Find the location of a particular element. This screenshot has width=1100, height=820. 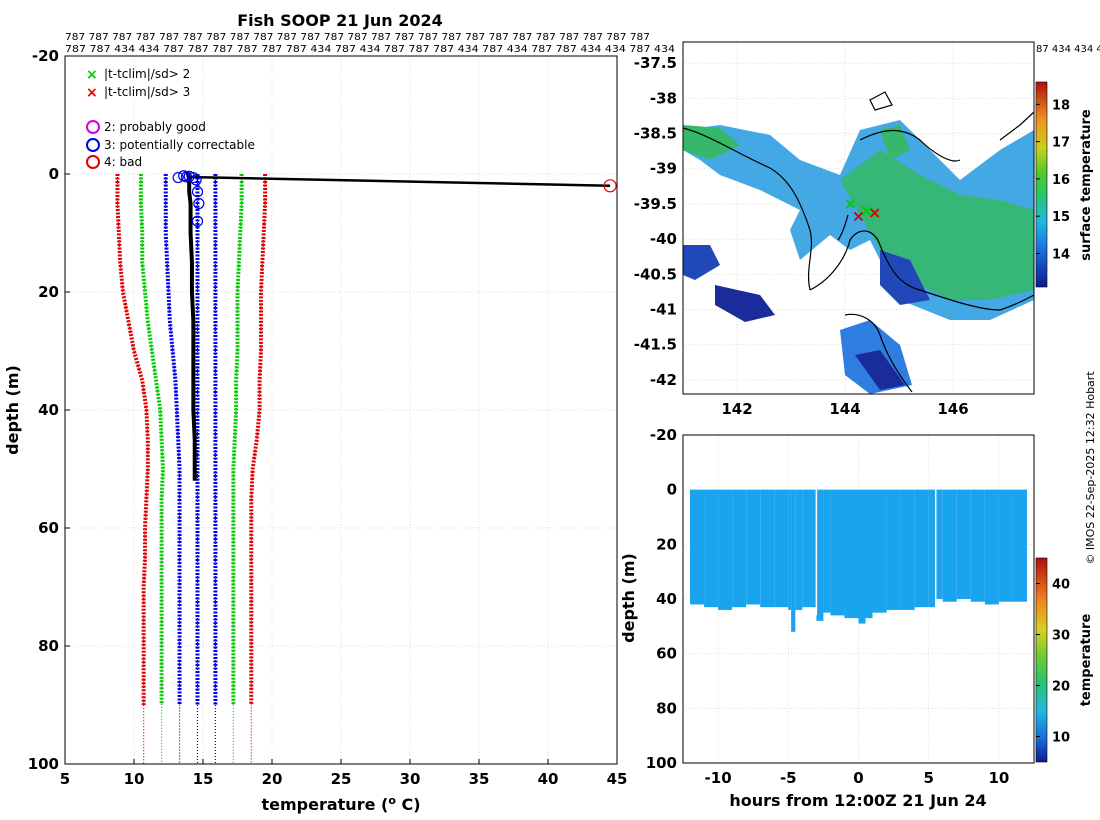

sst-patch-darkblue-southwest is located at coordinates (701, 262).